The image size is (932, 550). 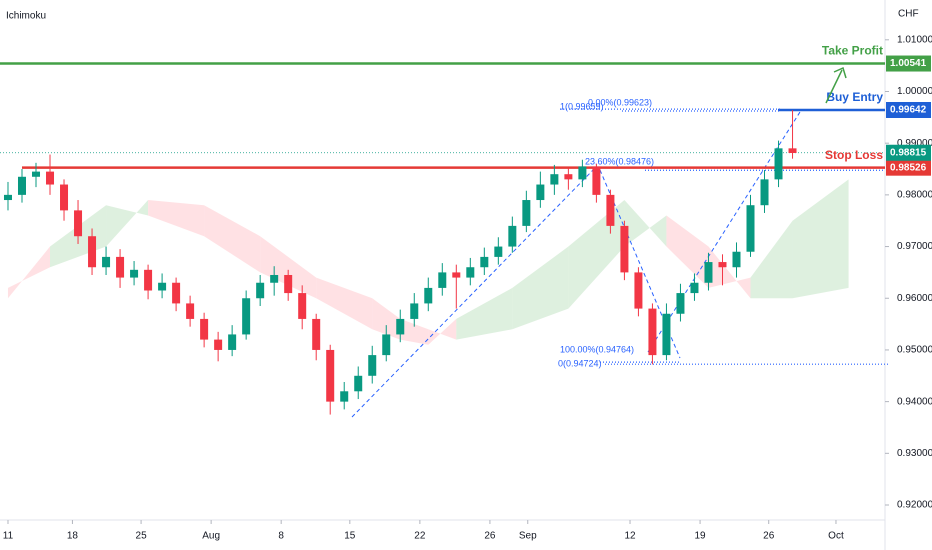 What do you see at coordinates (582, 106) in the screenshot?
I see `fib-label: 1(0.99659)` at bounding box center [582, 106].